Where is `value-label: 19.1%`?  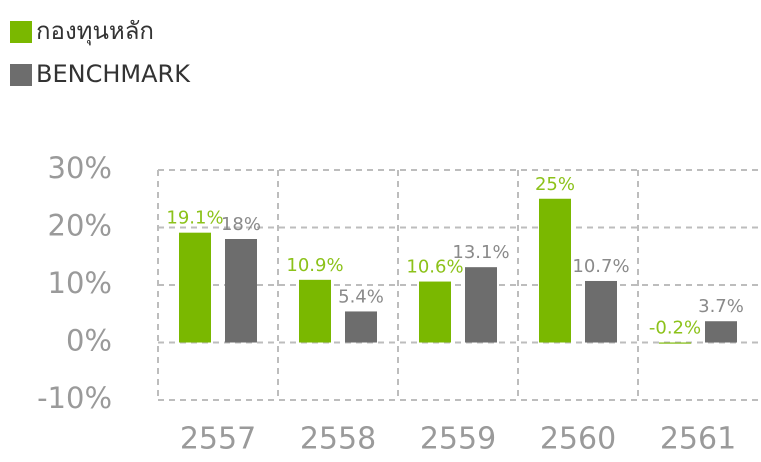
value-label: 19.1% is located at coordinates (194, 218).